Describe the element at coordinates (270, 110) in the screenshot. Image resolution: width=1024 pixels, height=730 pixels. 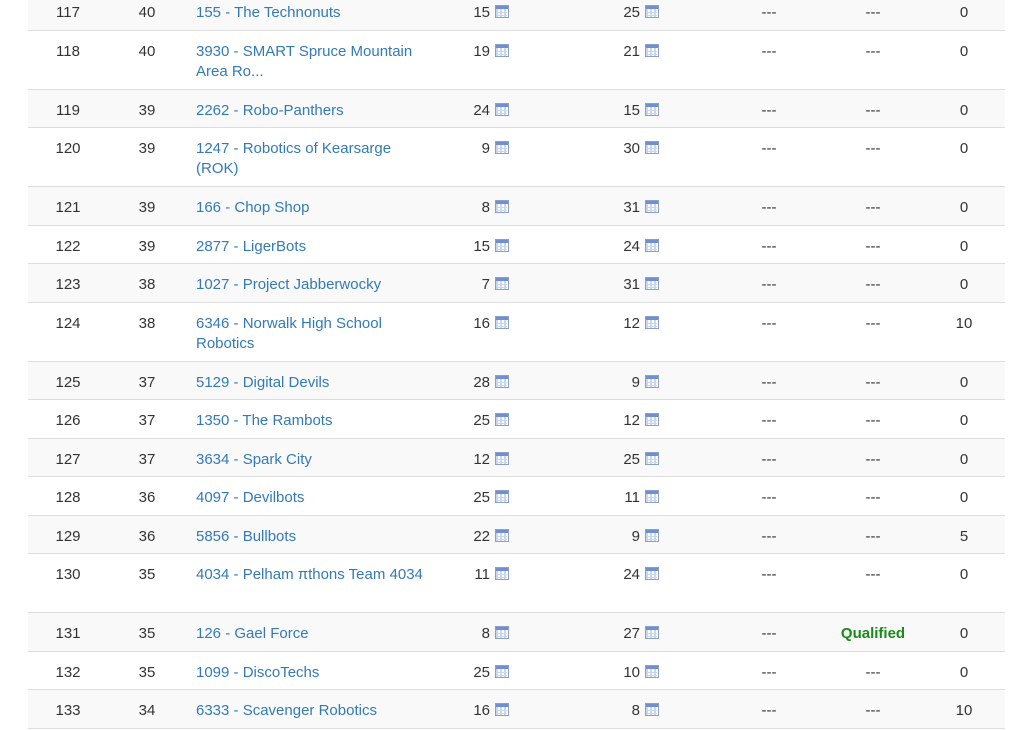
I see `team-link: 2262 - Robo-Panthers` at that location.